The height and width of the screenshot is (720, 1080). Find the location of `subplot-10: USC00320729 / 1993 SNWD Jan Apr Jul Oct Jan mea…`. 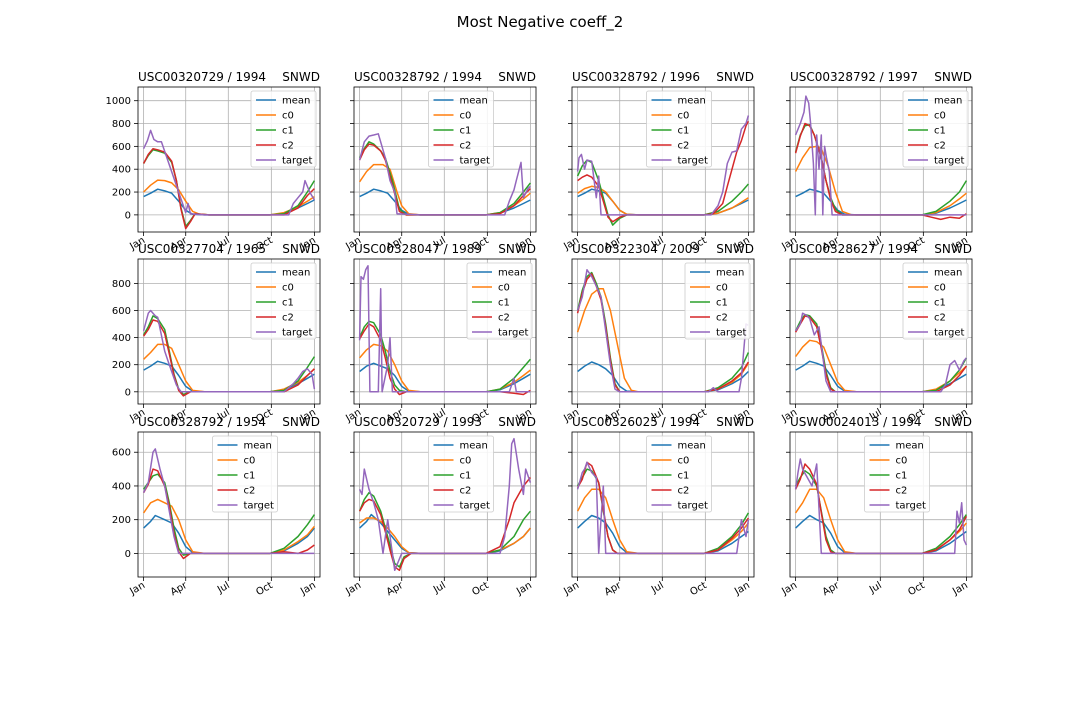

subplot-10: USC00320729 / 1993 SNWD Jan Apr Jul Oct Jan mea… is located at coordinates (440, 506).